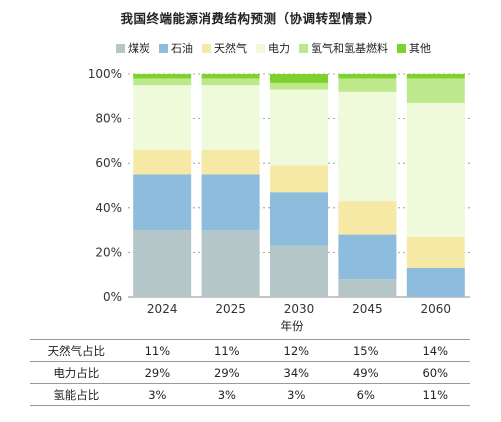 The width and height of the screenshot is (501, 422). I want to click on legend-label: 电力, so click(279, 48).